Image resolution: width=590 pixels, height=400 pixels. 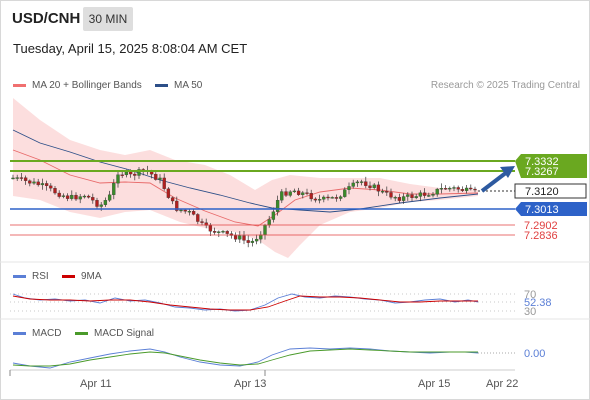 What do you see at coordinates (551, 166) in the screenshot?
I see `resistance-tag` at bounding box center [551, 166].